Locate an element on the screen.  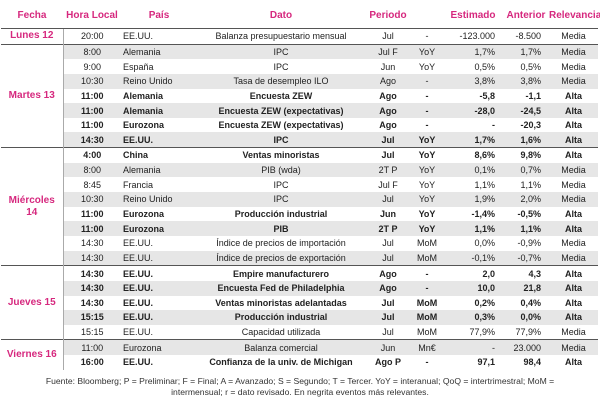
date-cell: Lunes 12 is located at coordinates (32, 36).